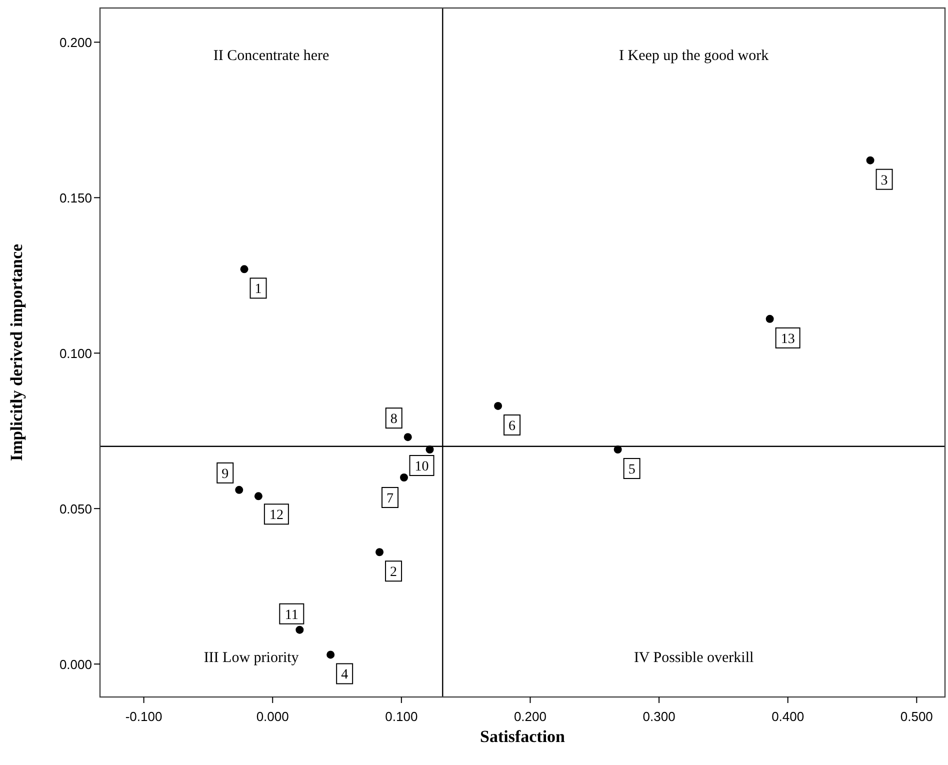 The image size is (948, 765). What do you see at coordinates (401, 716) in the screenshot?
I see `x-tick-label: 0.100` at bounding box center [401, 716].